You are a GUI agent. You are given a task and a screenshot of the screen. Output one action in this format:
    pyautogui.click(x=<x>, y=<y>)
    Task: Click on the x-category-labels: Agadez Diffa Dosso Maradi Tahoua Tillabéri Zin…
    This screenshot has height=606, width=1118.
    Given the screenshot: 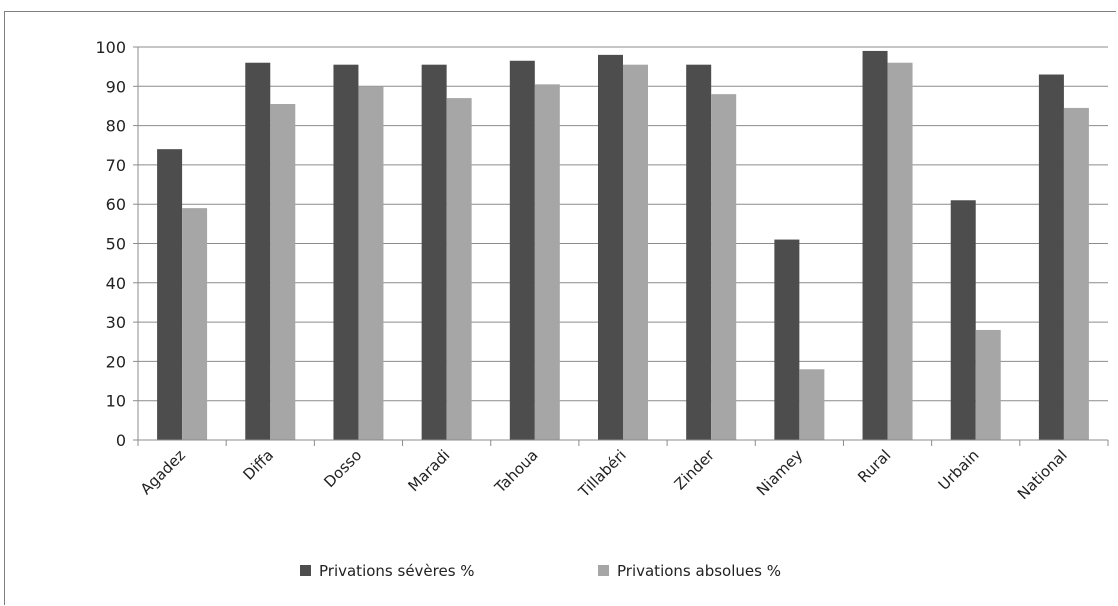 What is the action you would take?
    pyautogui.click(x=604, y=475)
    